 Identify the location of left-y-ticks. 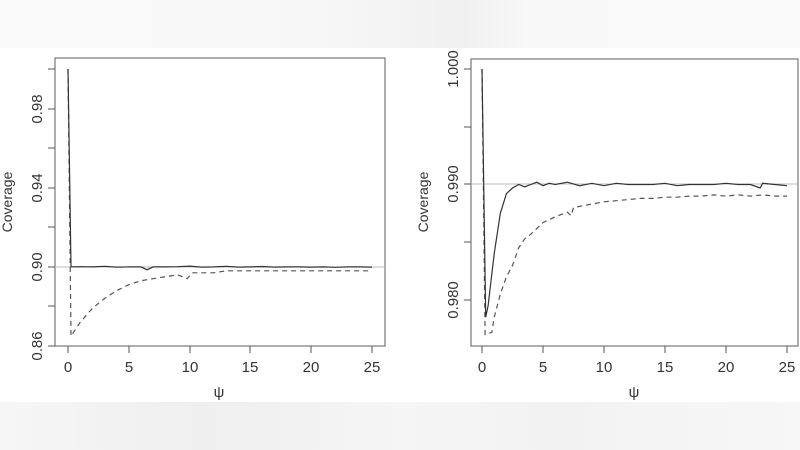
(51, 207).